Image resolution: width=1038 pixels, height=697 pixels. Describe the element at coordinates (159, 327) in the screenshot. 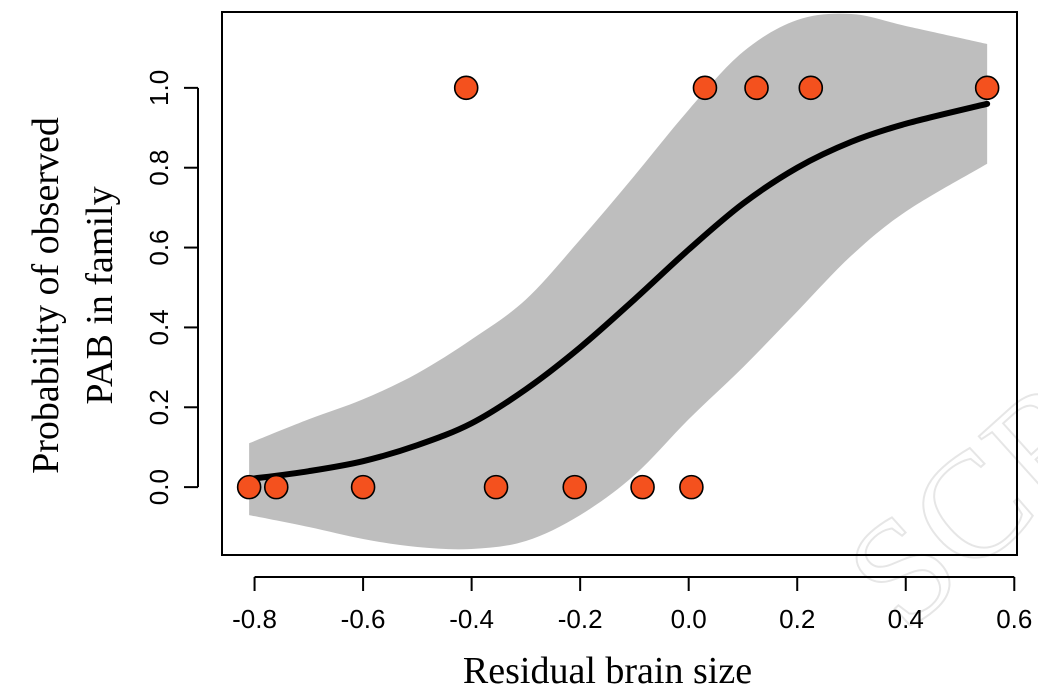

I see `y-tick-label: 0.4` at that location.